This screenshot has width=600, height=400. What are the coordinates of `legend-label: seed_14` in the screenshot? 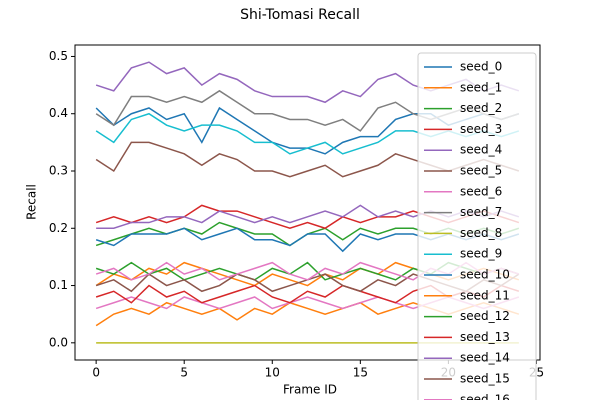 It's located at (485, 358).